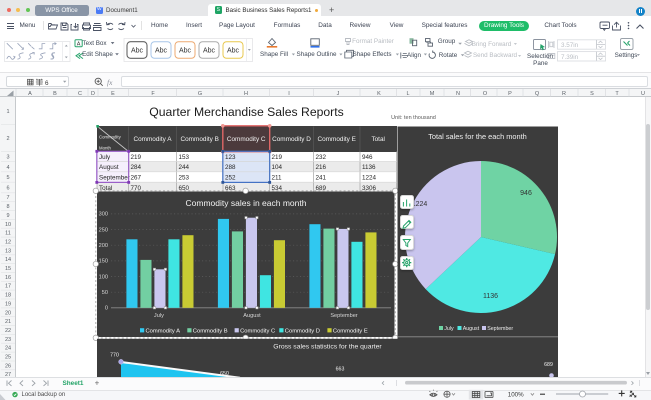 The width and height of the screenshot is (651, 400). What do you see at coordinates (458, 94) in the screenshot?
I see `svg-text: N` at bounding box center [458, 94].